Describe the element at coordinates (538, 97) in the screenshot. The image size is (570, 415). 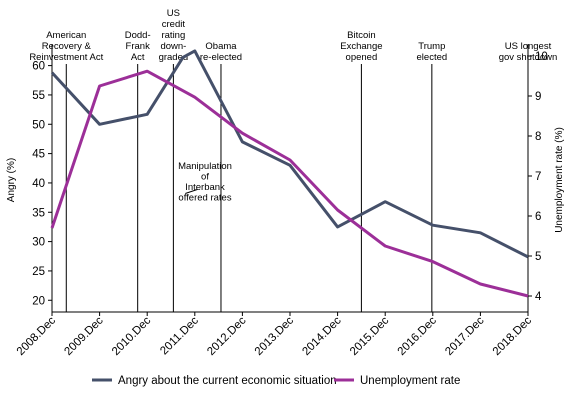
I see `y-right-tick-label: 9` at that location.